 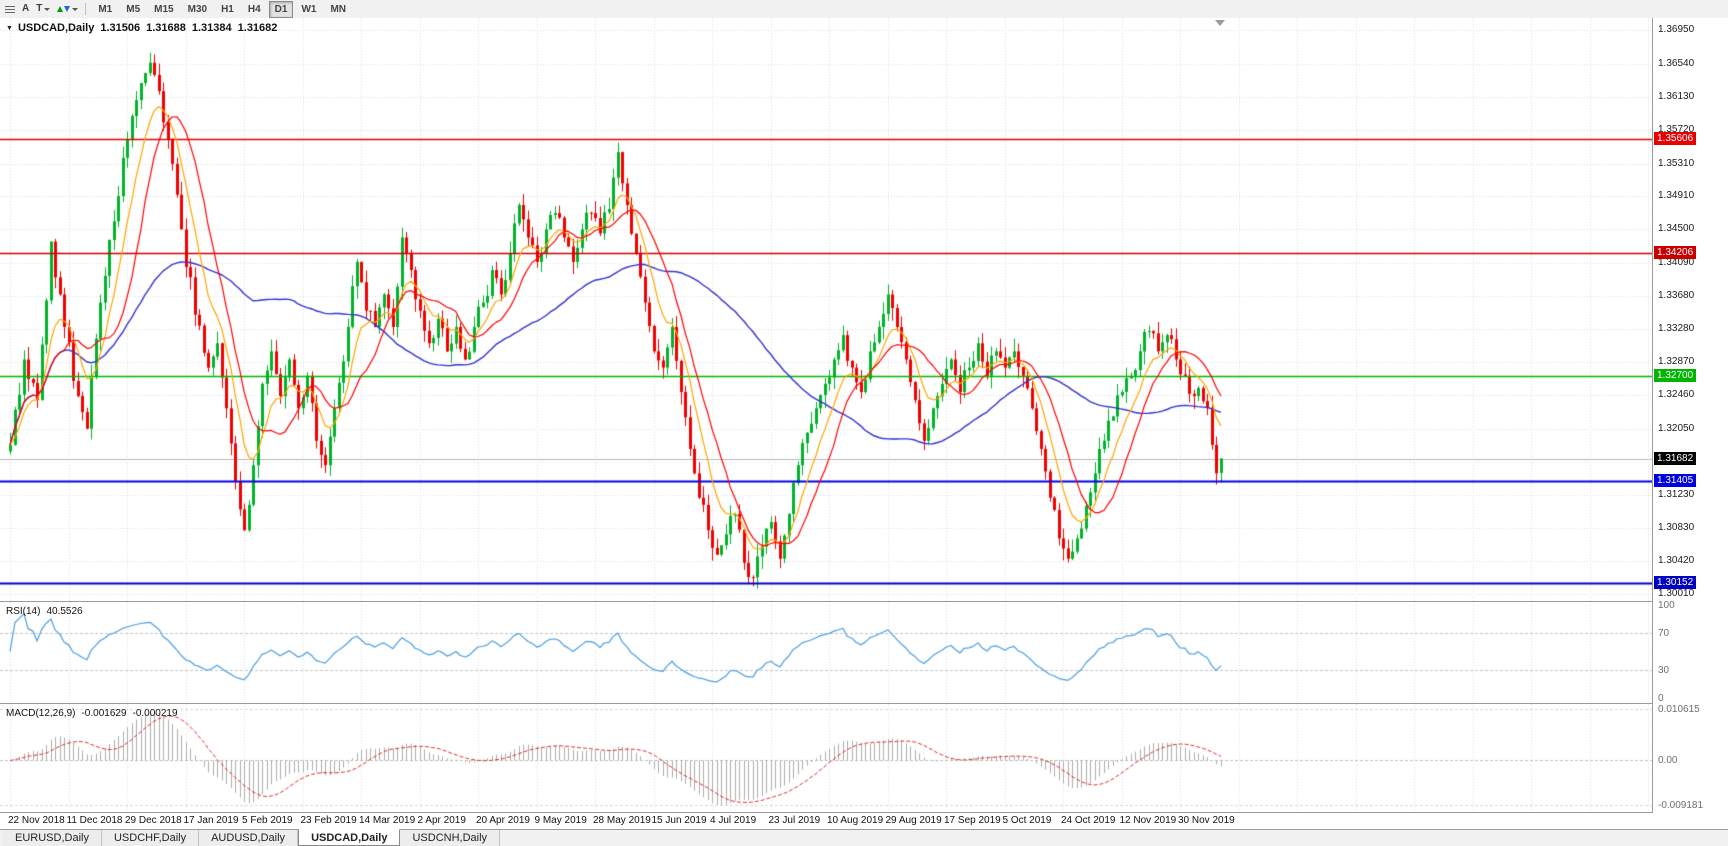 I want to click on date-label: 5 Oct 2019, so click(x=1027, y=820).